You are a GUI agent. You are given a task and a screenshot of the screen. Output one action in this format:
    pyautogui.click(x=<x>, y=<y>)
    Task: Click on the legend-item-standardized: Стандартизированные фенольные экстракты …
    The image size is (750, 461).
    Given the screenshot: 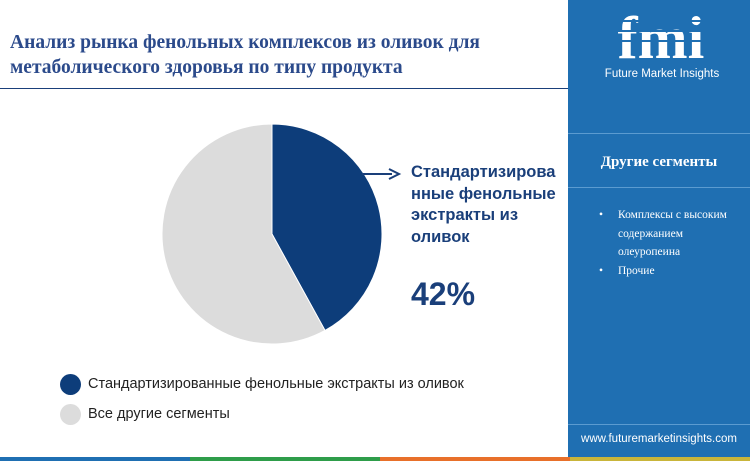 What is the action you would take?
    pyautogui.click(x=262, y=384)
    